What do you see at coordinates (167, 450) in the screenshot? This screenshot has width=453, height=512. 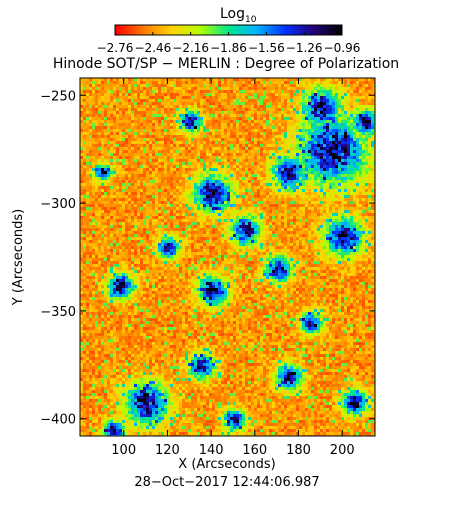 I see `x-tick-label: 120` at bounding box center [167, 450].